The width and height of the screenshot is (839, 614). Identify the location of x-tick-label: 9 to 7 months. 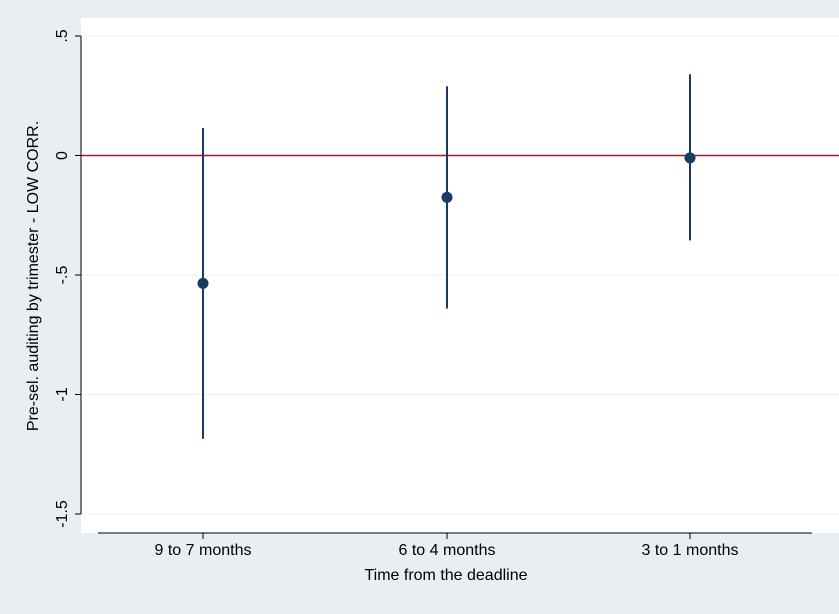
(203, 550).